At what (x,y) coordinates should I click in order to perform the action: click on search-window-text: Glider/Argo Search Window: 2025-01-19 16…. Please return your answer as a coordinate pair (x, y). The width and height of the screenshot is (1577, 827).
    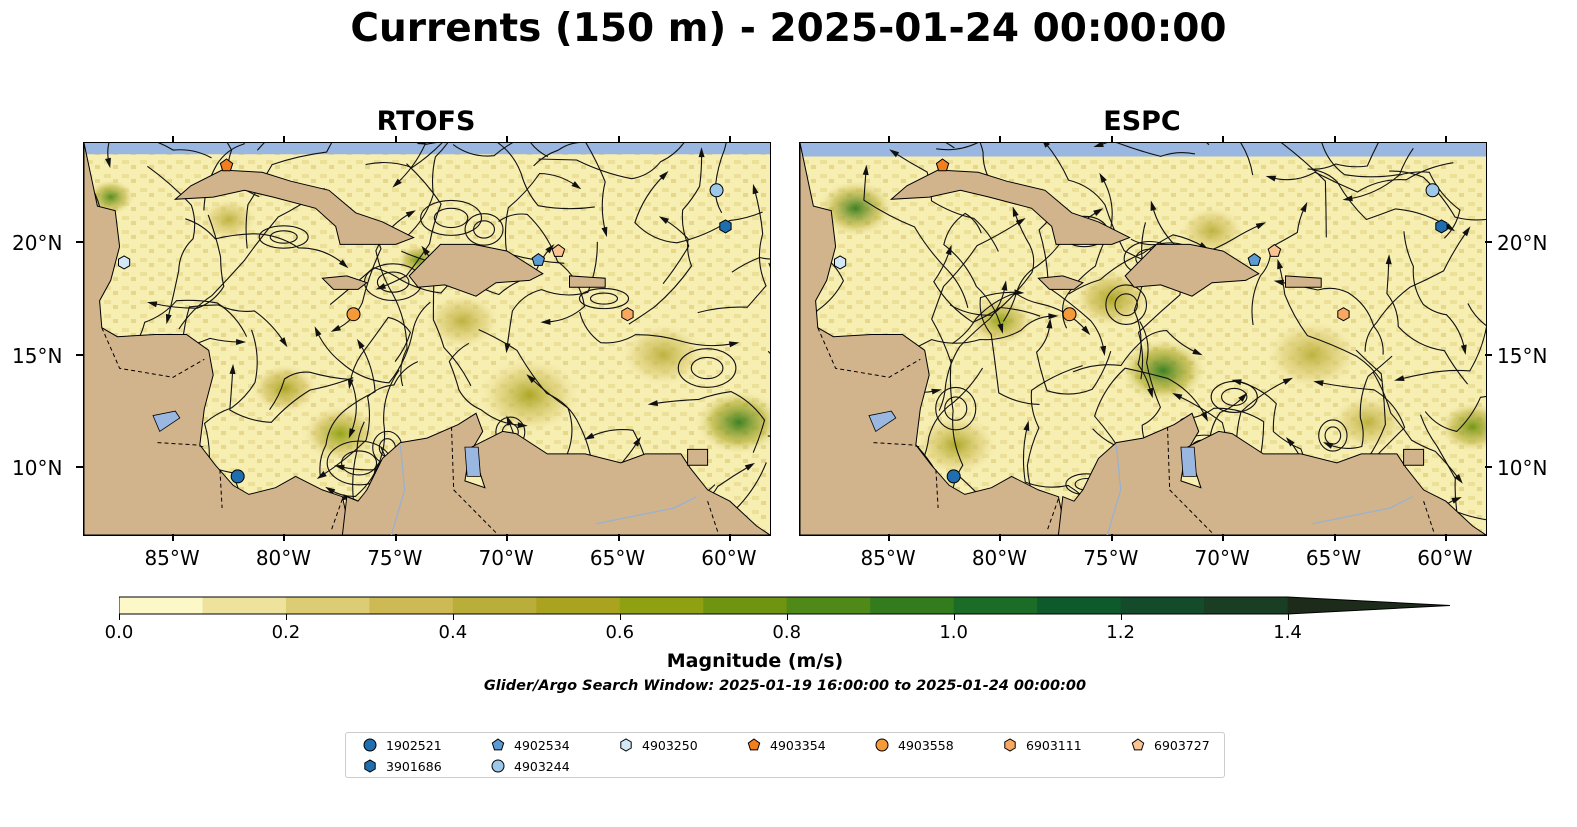
    Looking at the image, I should click on (785, 686).